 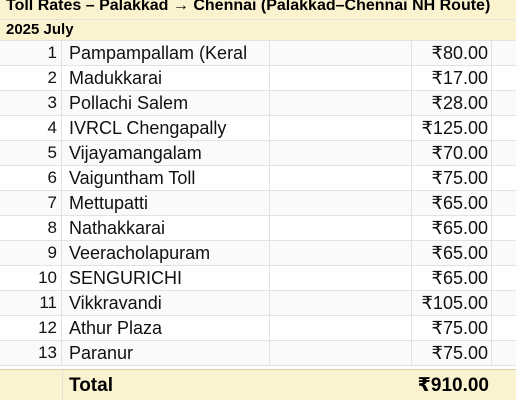 What do you see at coordinates (166, 178) in the screenshot?
I see `toll-name-cell: Vaiguntham Toll` at bounding box center [166, 178].